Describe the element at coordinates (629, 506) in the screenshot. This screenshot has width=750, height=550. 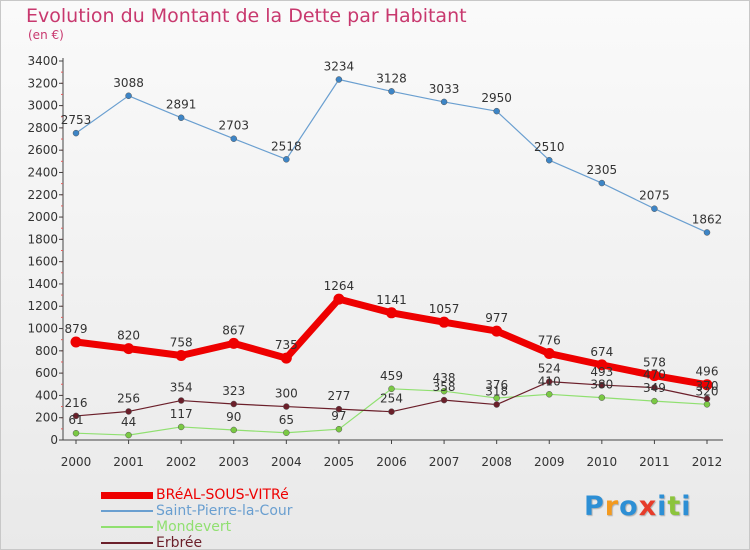
I see `logo-letter: o` at that location.